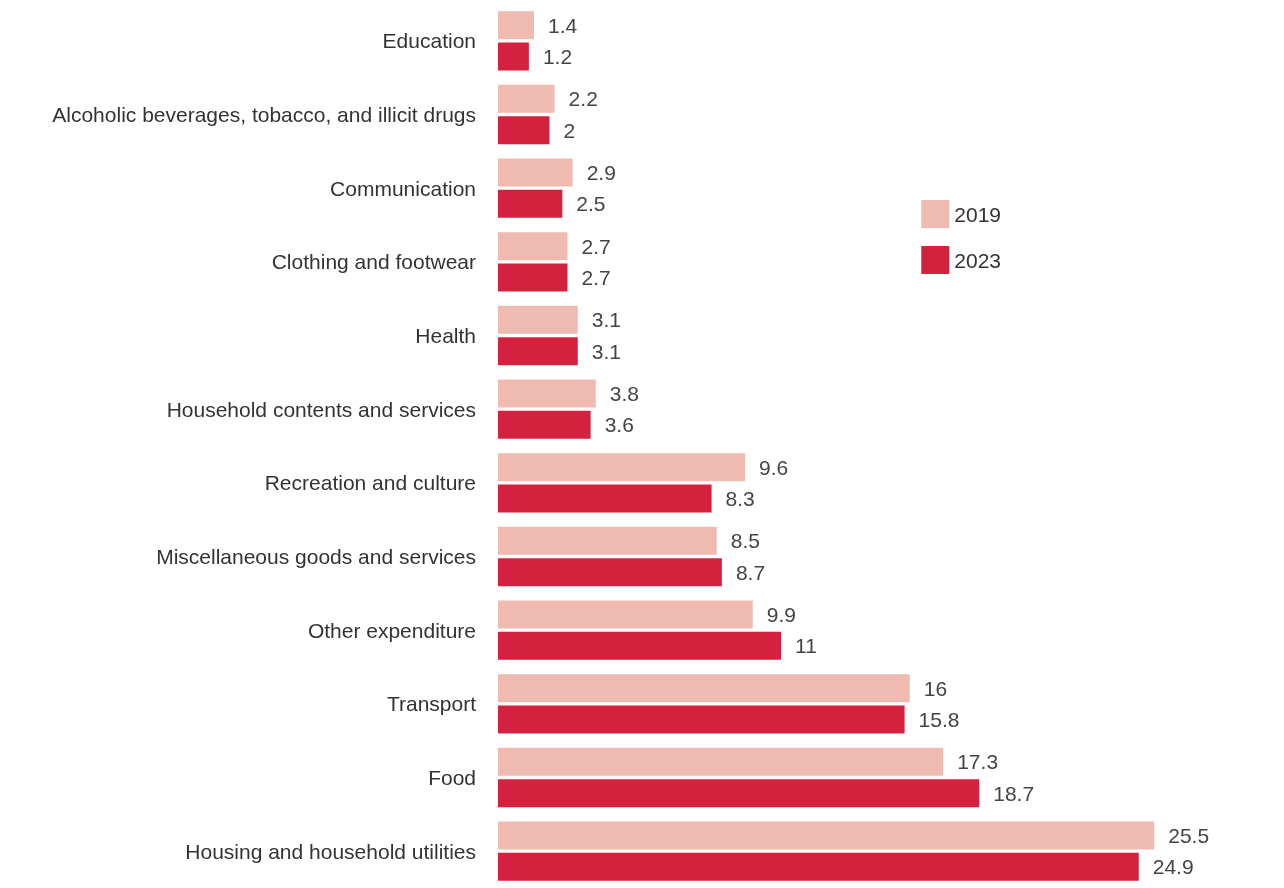  I want to click on data-label: 2.2, so click(583, 99).